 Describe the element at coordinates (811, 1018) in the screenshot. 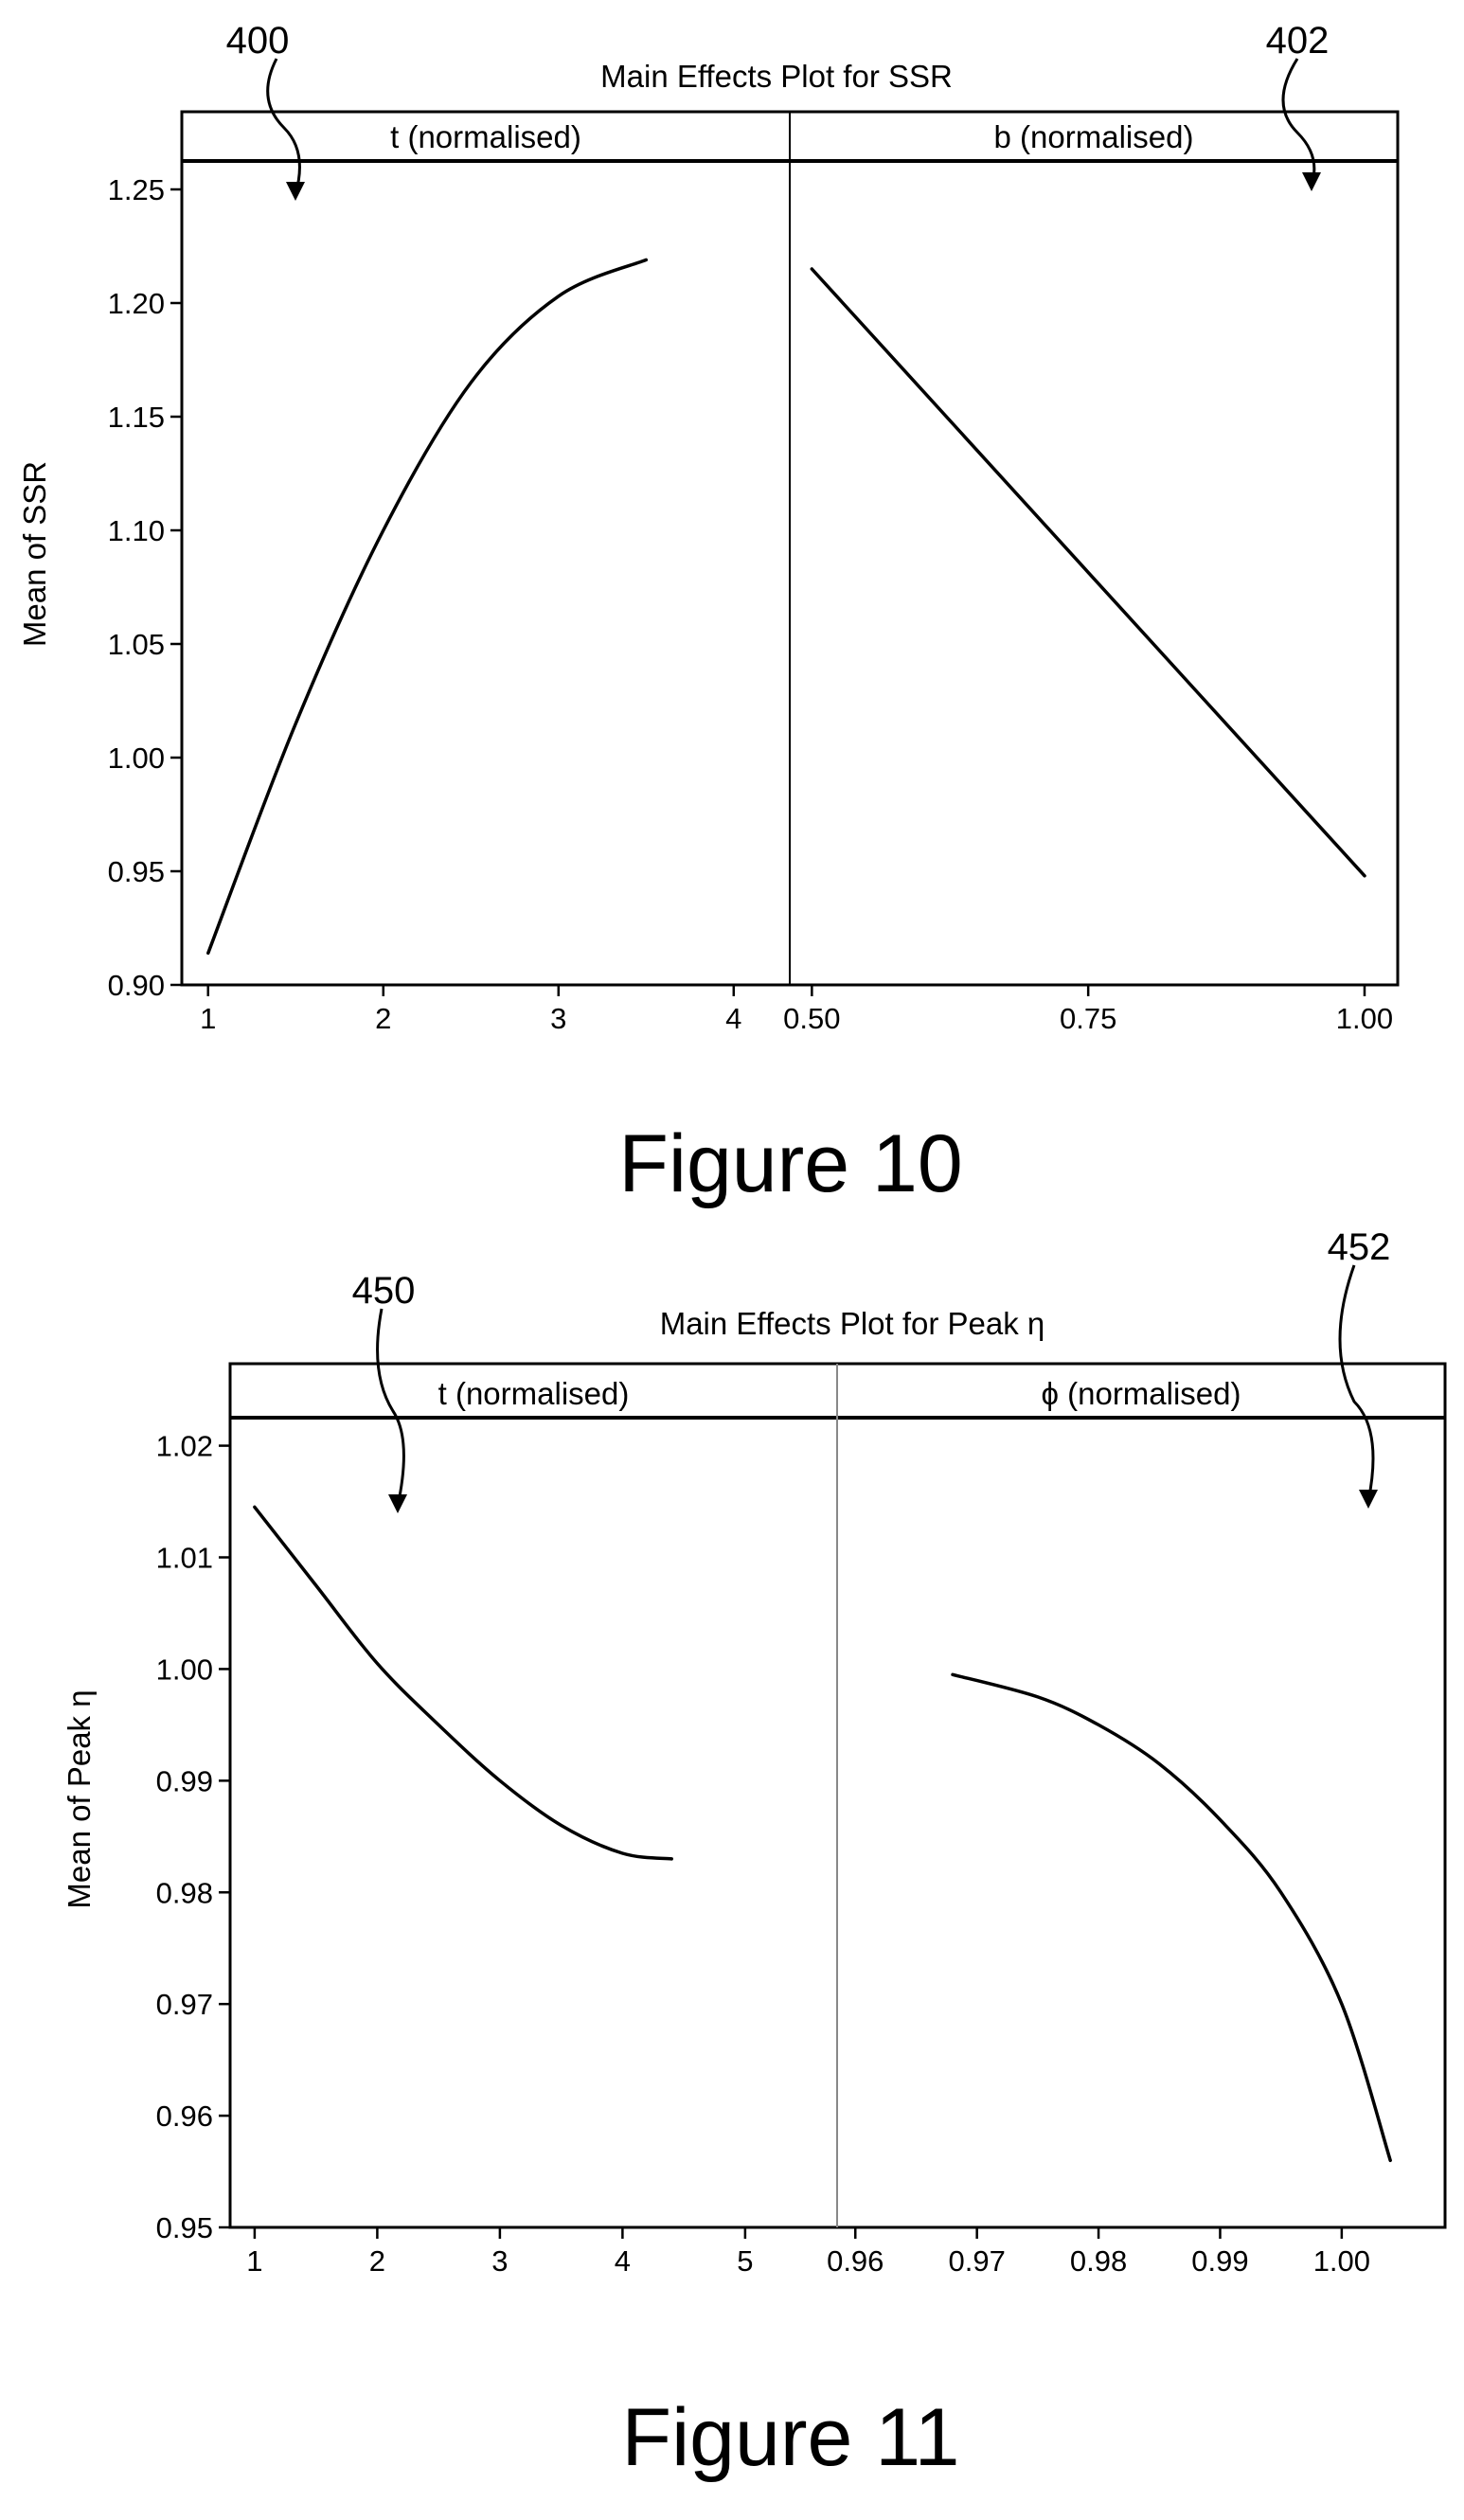

I see `x-tick-label: 0.50` at that location.